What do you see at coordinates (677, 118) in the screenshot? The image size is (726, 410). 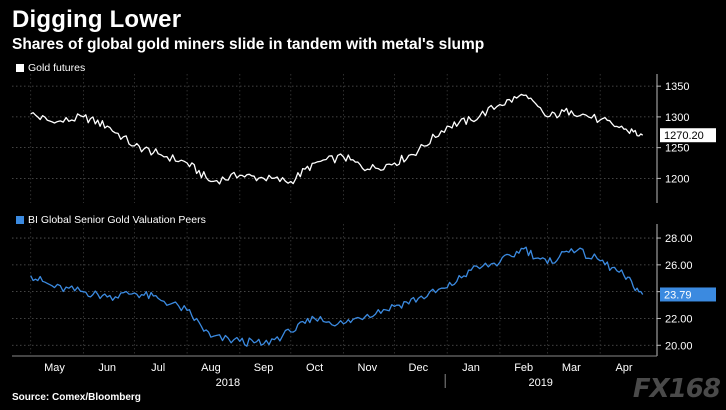 I see `y-tick-label: 1300` at bounding box center [677, 118].